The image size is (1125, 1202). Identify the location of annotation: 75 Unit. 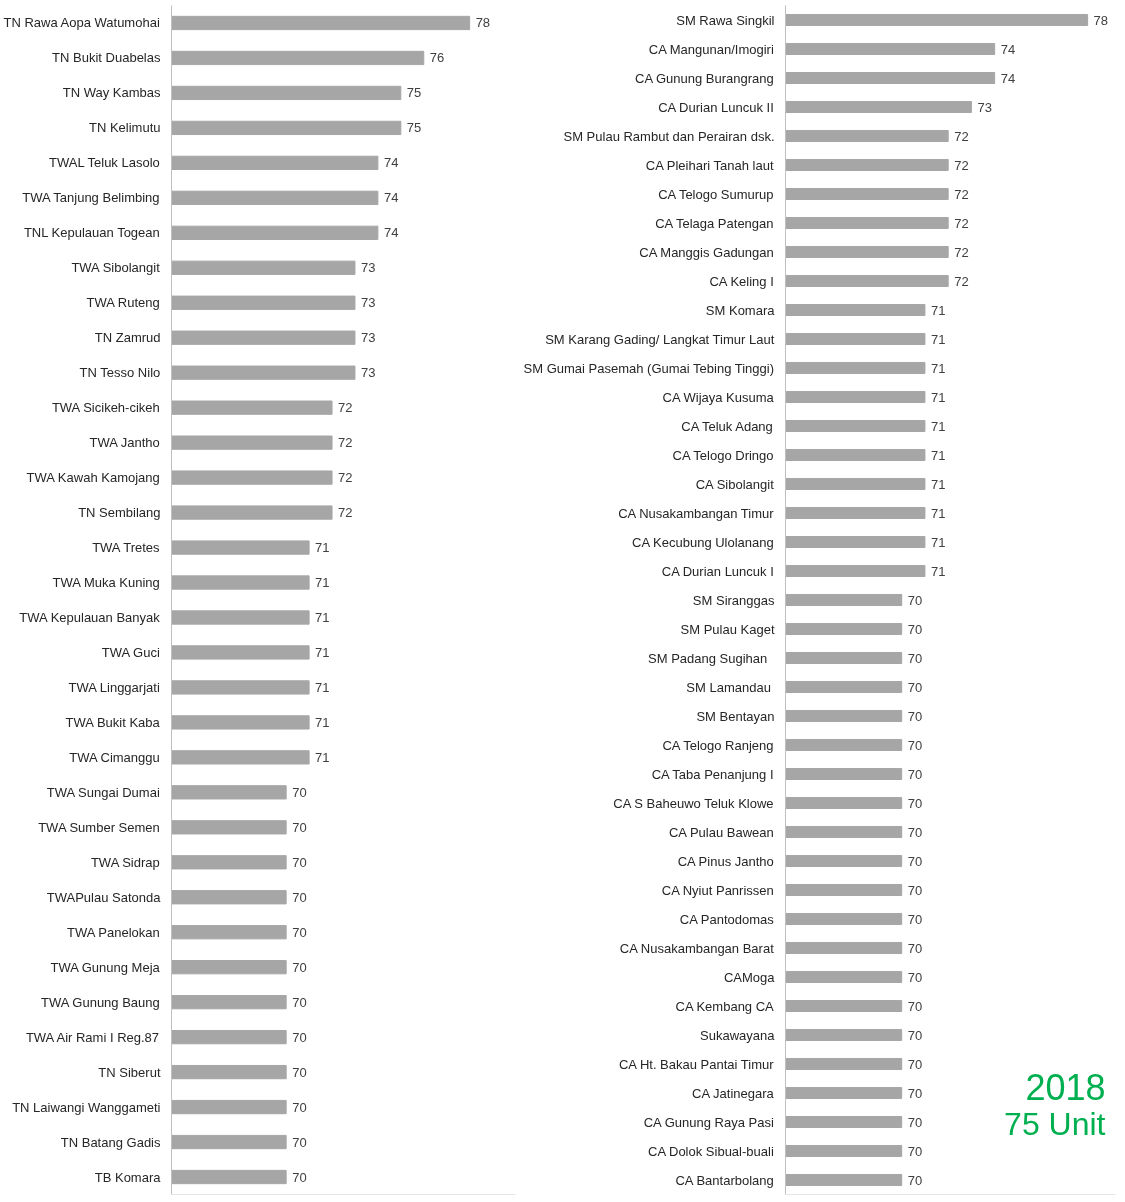
(1055, 1123).